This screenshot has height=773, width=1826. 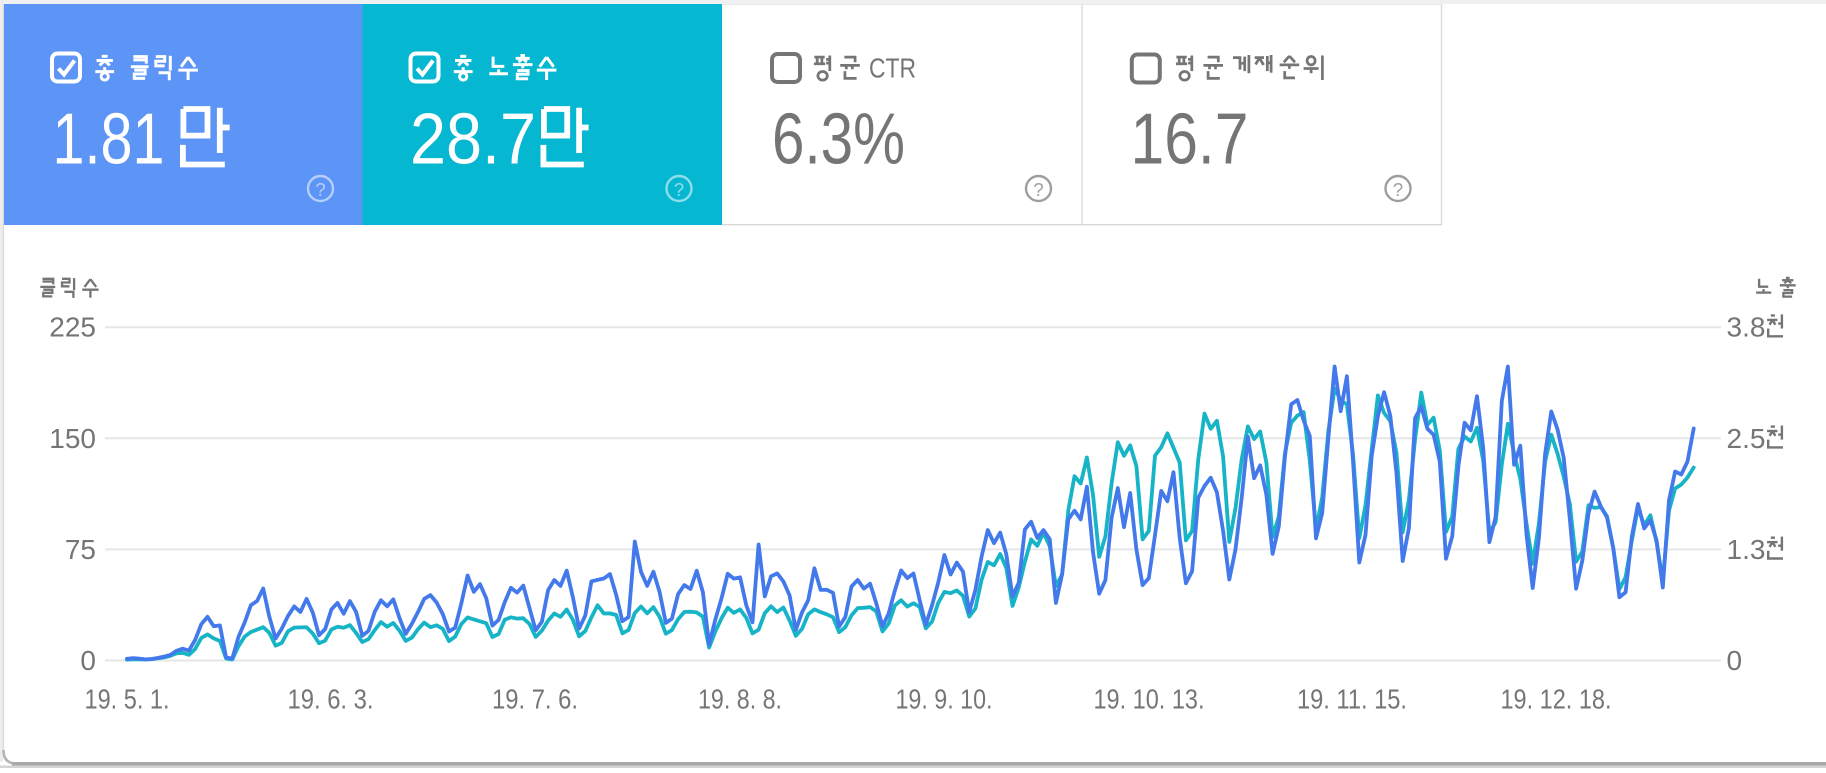 I want to click on svg-text: 19. 5. 1., so click(x=127, y=699).